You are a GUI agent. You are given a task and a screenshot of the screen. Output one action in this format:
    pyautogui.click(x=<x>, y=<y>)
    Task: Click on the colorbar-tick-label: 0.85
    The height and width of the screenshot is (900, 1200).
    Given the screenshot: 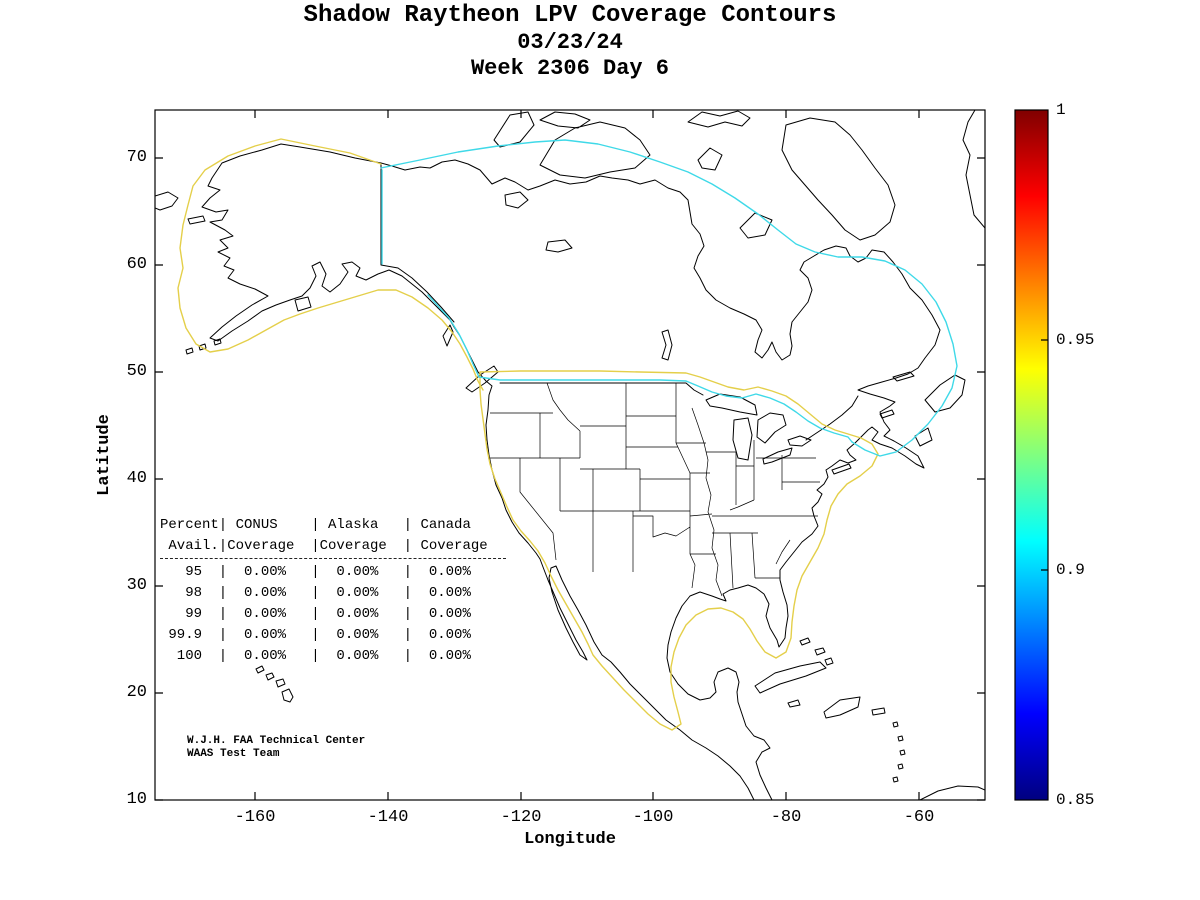 What is the action you would take?
    pyautogui.click(x=1075, y=800)
    